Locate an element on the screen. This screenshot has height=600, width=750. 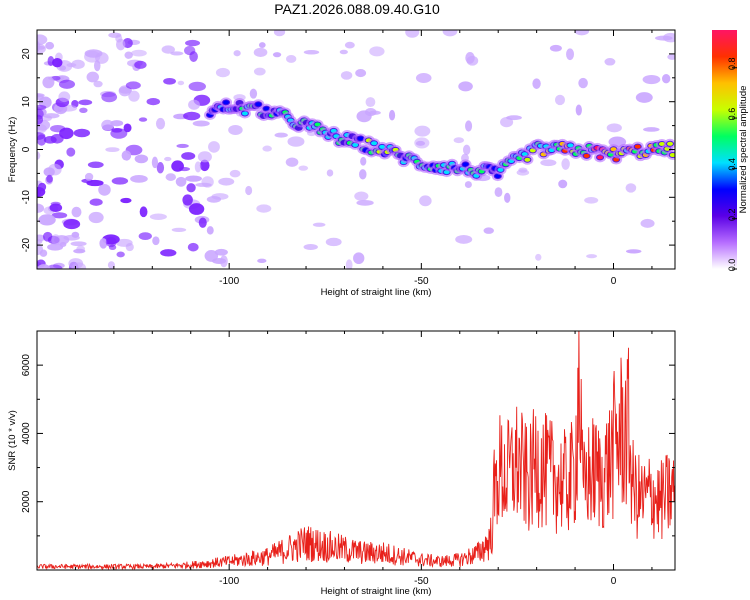
y-tick-label: 20 is located at coordinates (26, 54).